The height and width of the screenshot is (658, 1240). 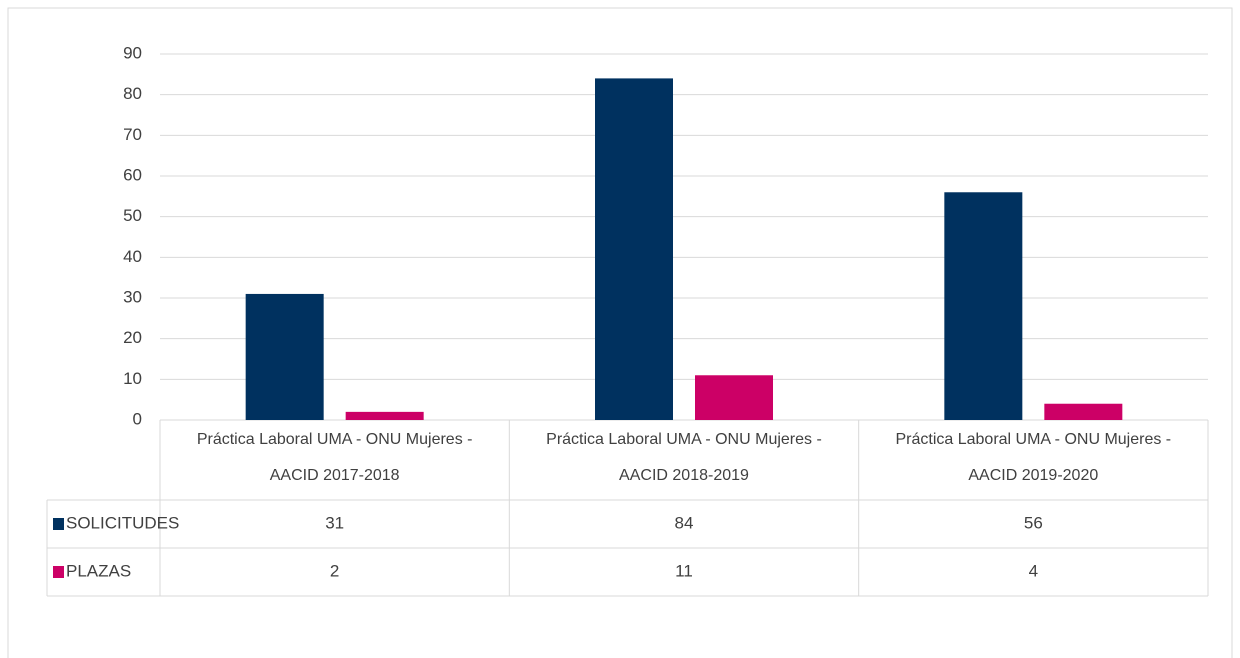 I want to click on table-value: 31, so click(x=334, y=522).